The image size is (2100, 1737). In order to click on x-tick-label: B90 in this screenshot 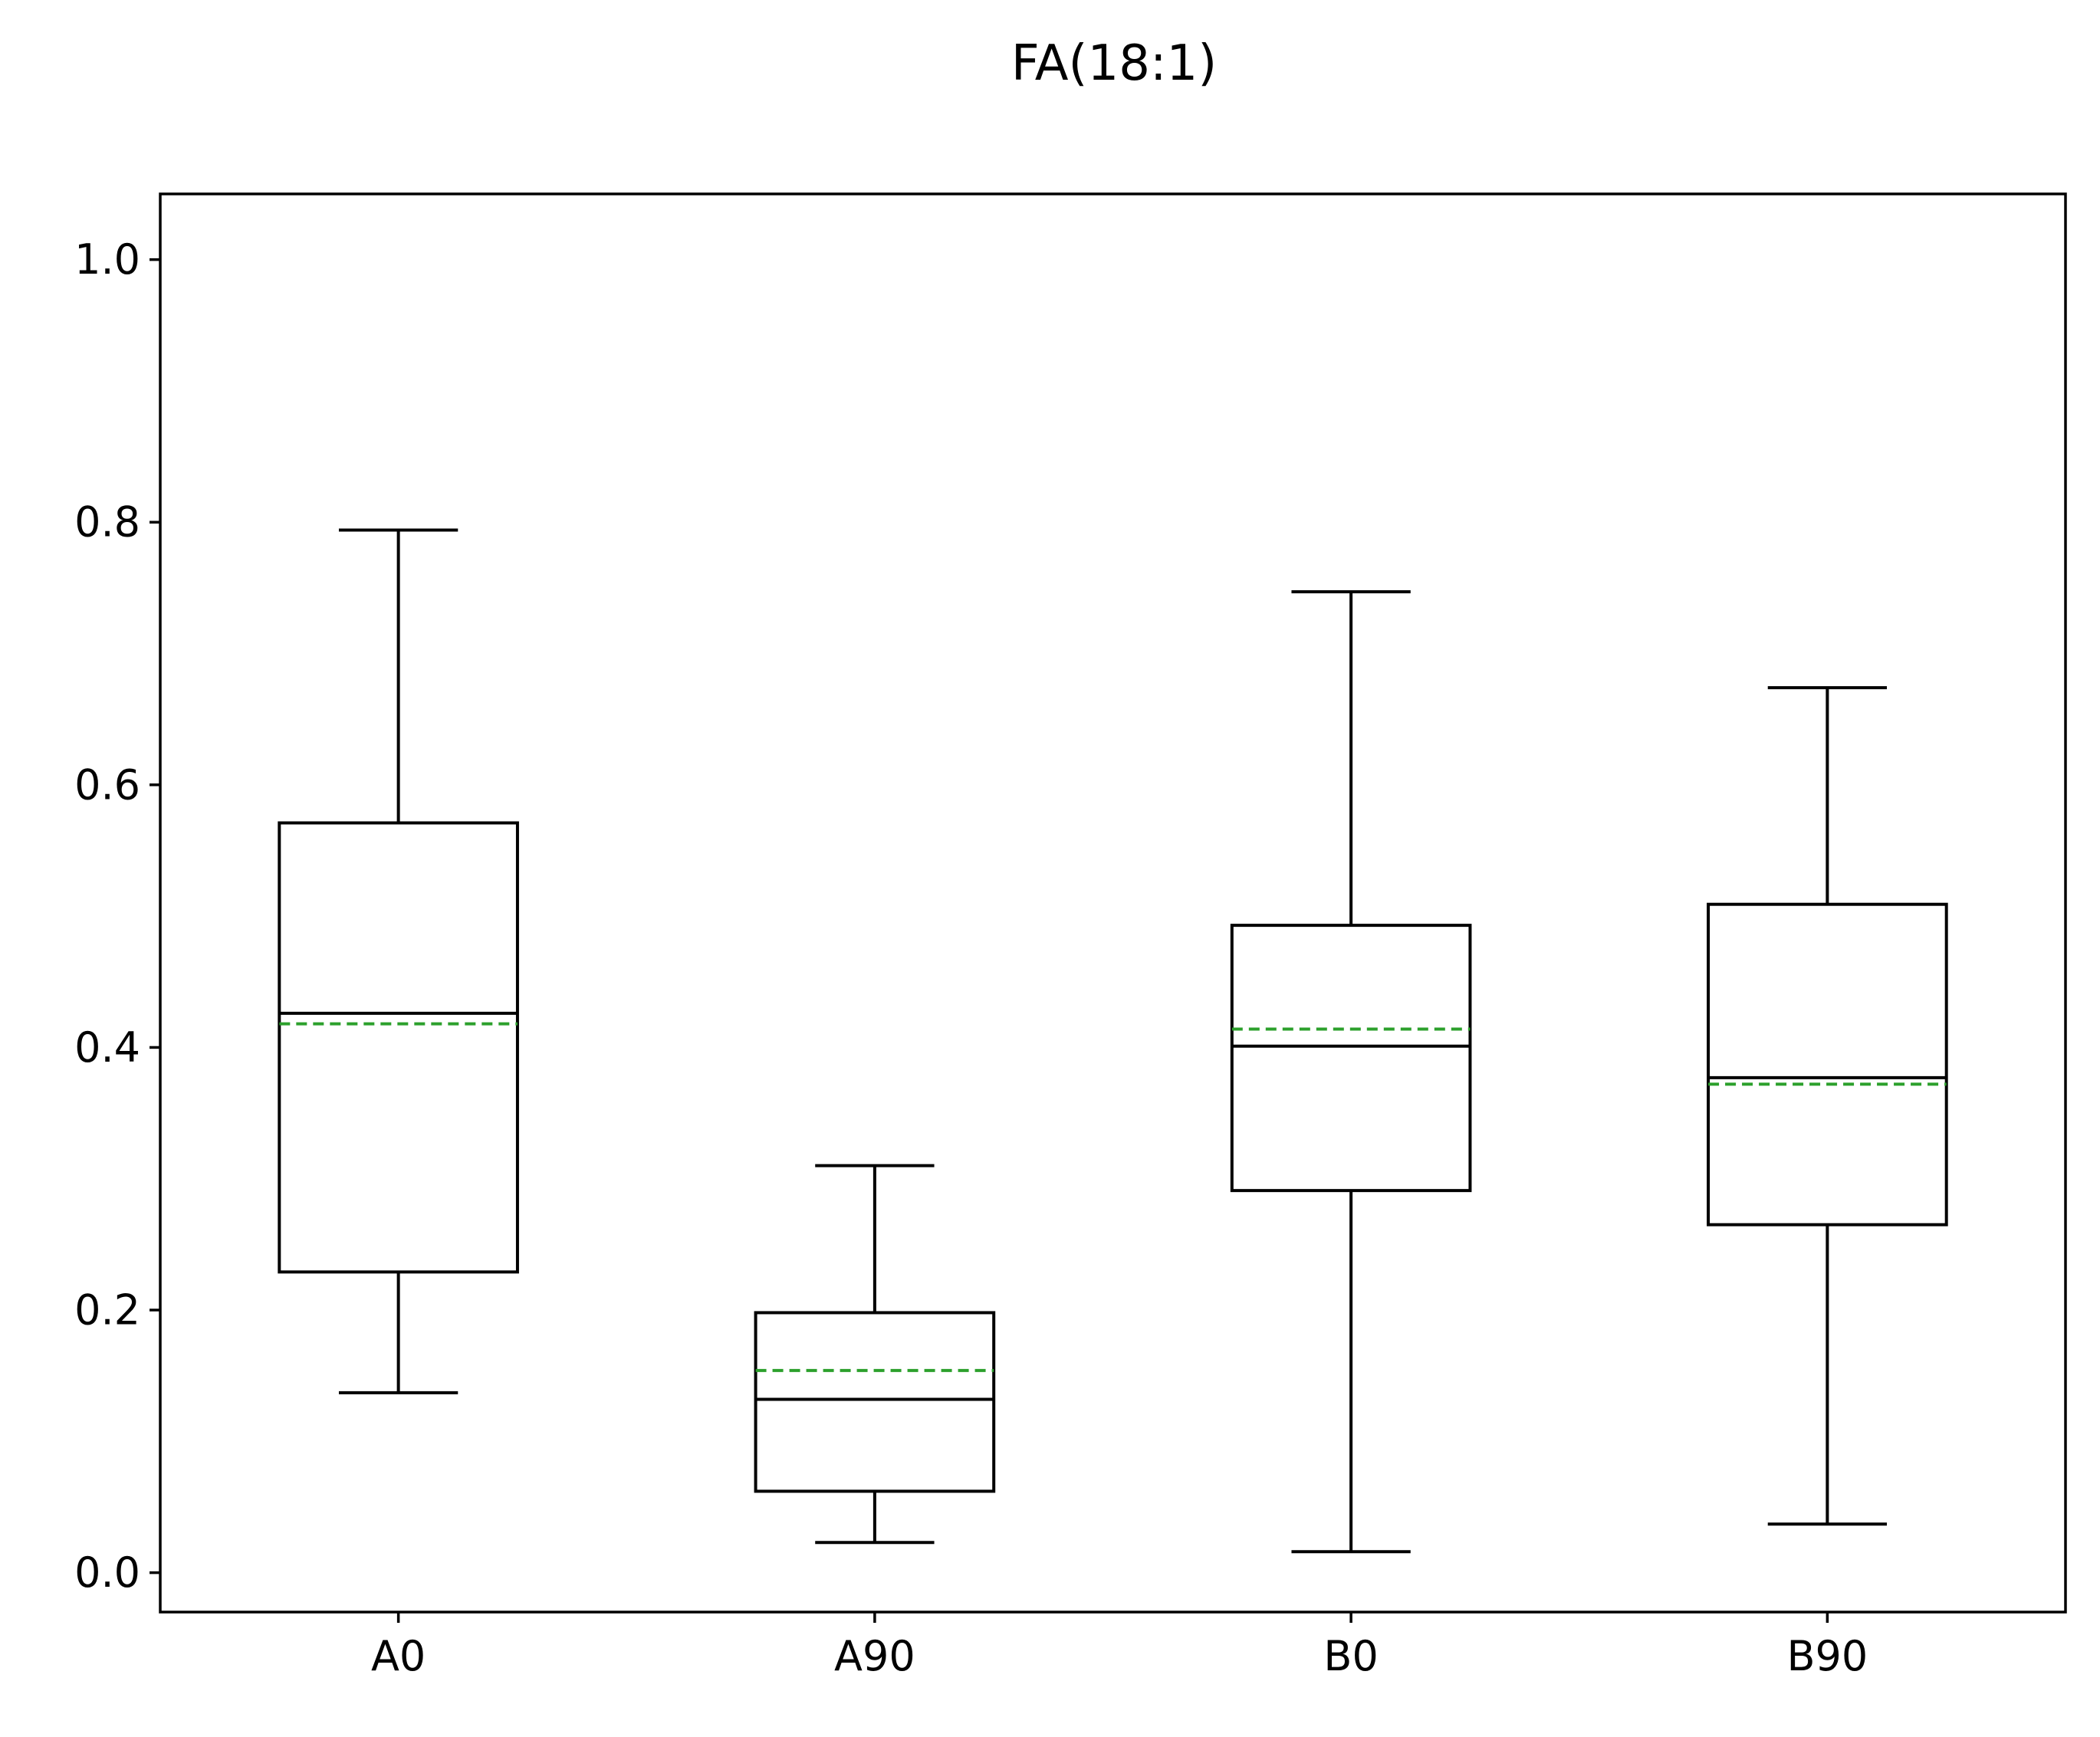, I will do `click(1827, 1656)`.